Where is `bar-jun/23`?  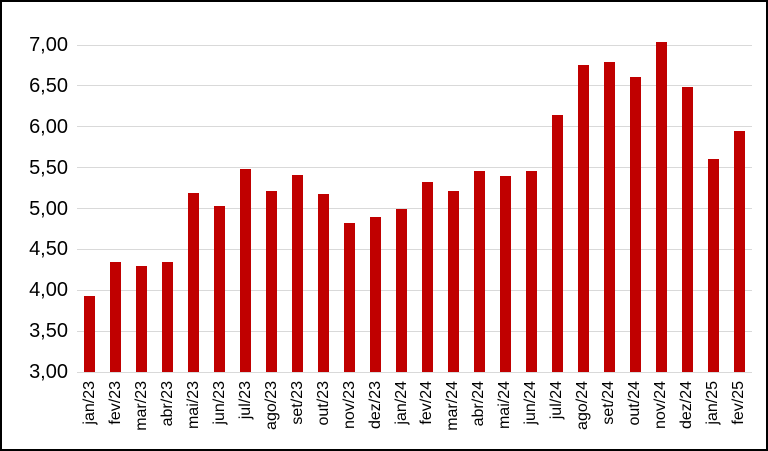
bar-jun/23 is located at coordinates (220, 289).